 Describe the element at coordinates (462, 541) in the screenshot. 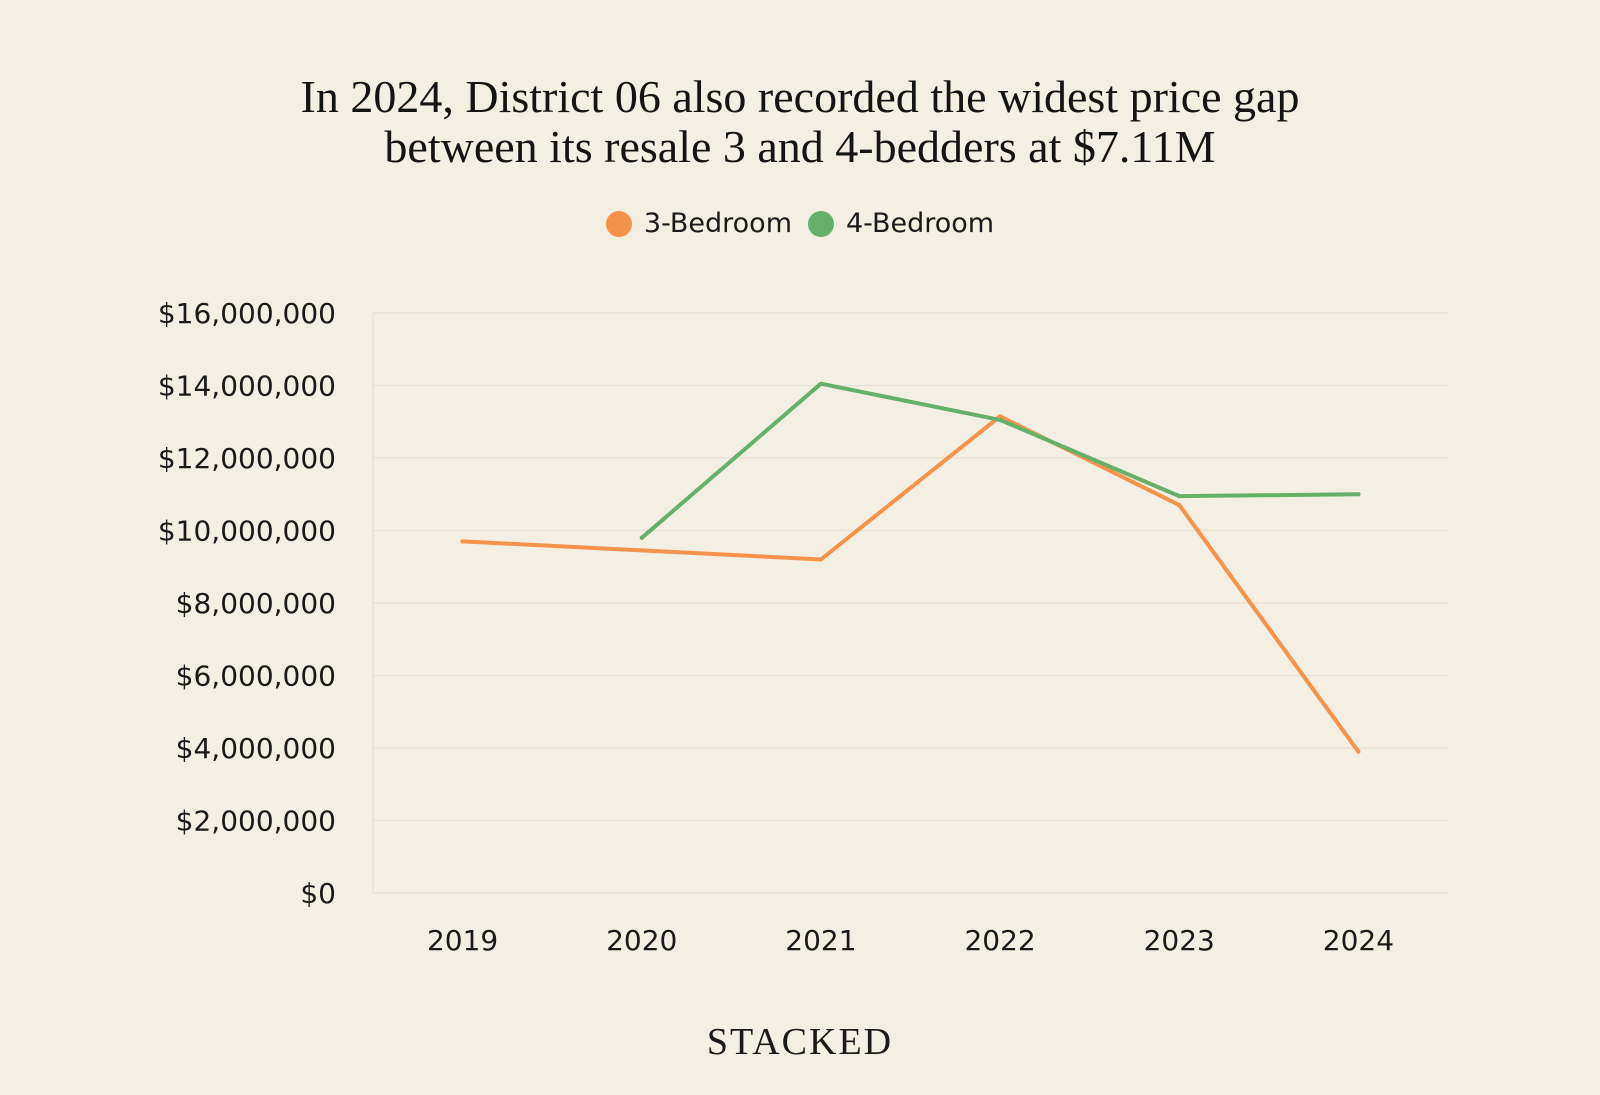

I see `data-point-3-bedroom-2019` at that location.